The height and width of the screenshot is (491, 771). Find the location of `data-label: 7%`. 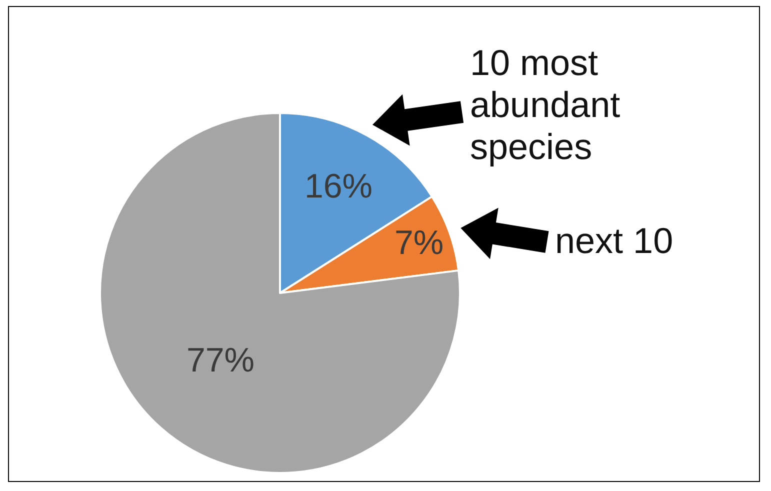

data-label: 7% is located at coordinates (419, 243).